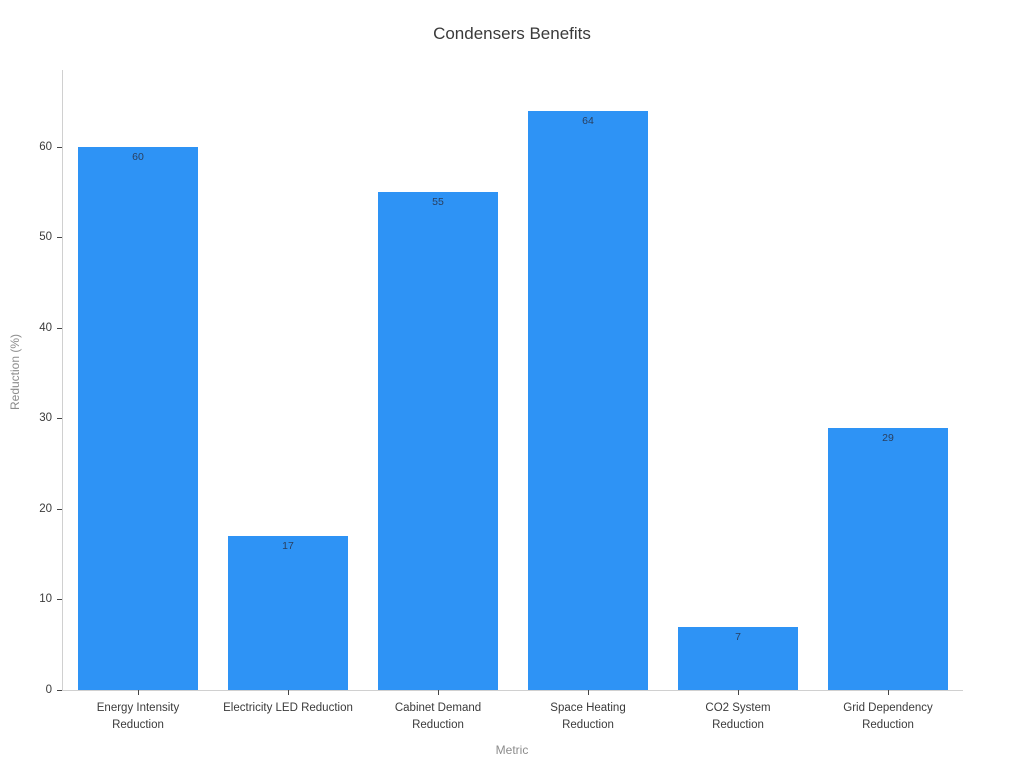 This screenshot has height=768, width=1024. Describe the element at coordinates (45, 508) in the screenshot. I see `y-axis-tick-label: 20` at that location.